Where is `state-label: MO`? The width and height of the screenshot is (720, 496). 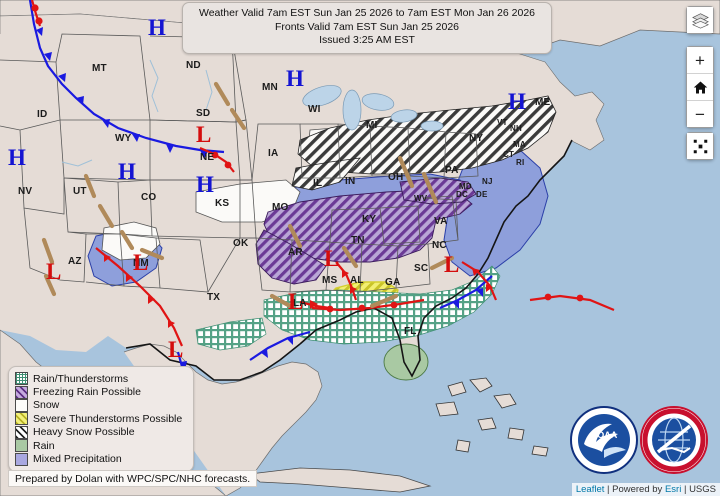 state-label: MO is located at coordinates (280, 207).